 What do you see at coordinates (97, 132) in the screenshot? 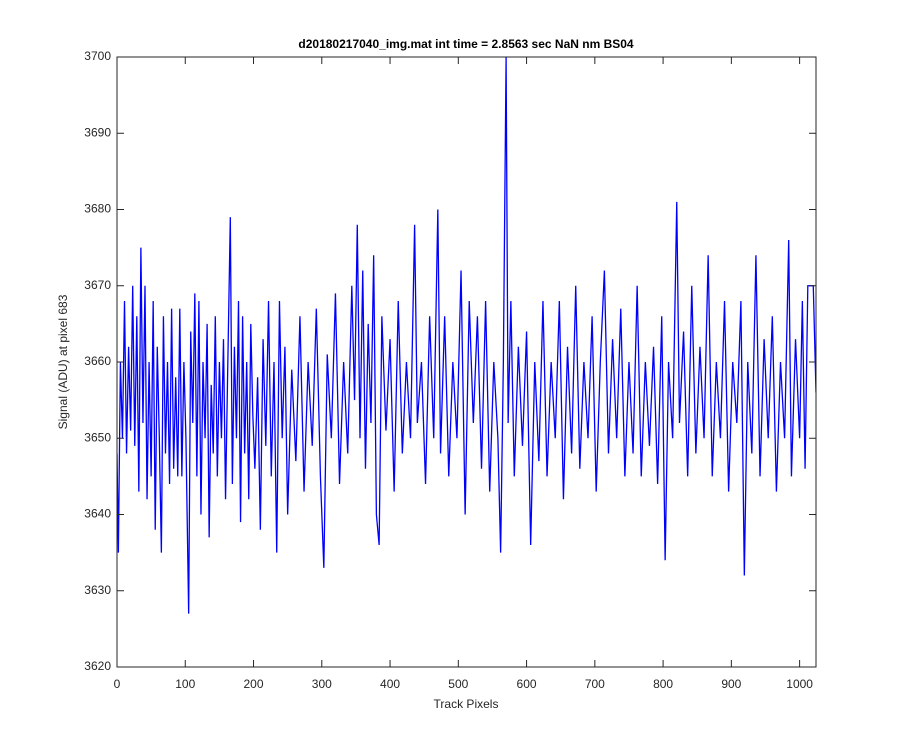
I see `y-tick-label: 3690` at bounding box center [97, 132].